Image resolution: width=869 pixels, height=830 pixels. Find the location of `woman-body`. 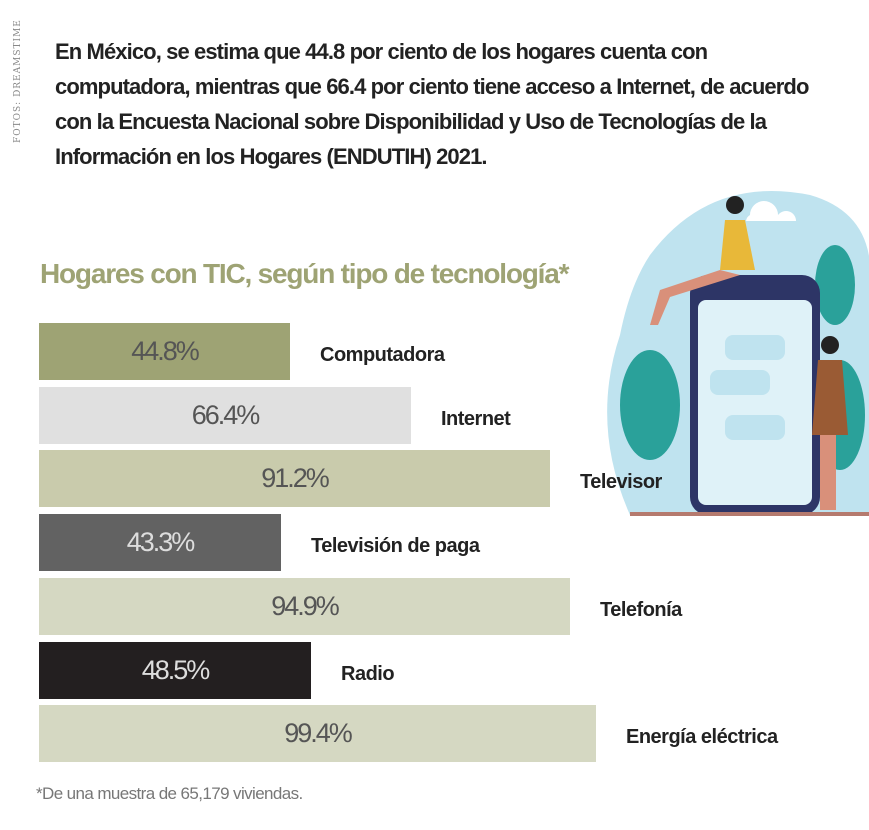

woman-body is located at coordinates (737, 245).